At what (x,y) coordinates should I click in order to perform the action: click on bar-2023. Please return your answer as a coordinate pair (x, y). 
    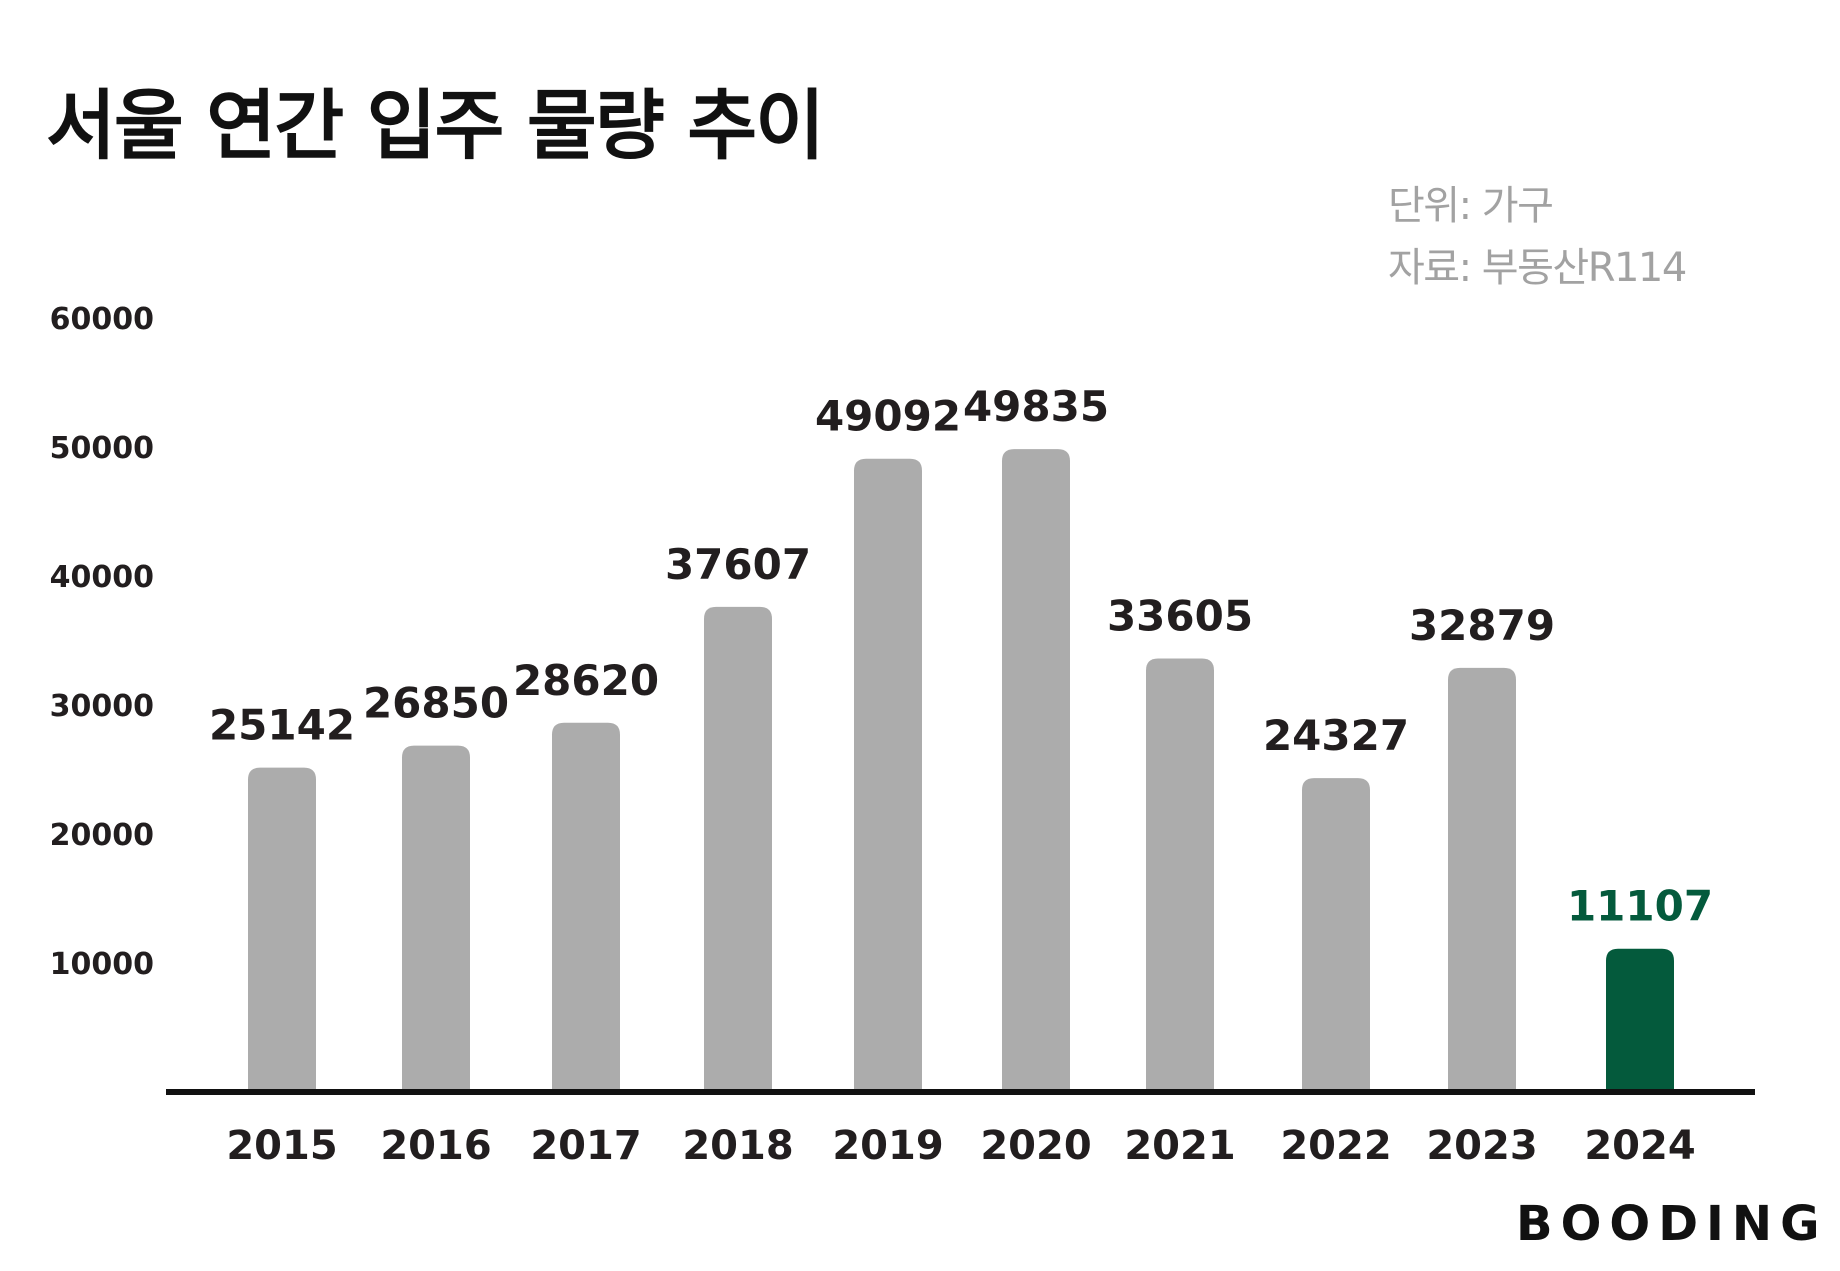
    Looking at the image, I should click on (1482, 879).